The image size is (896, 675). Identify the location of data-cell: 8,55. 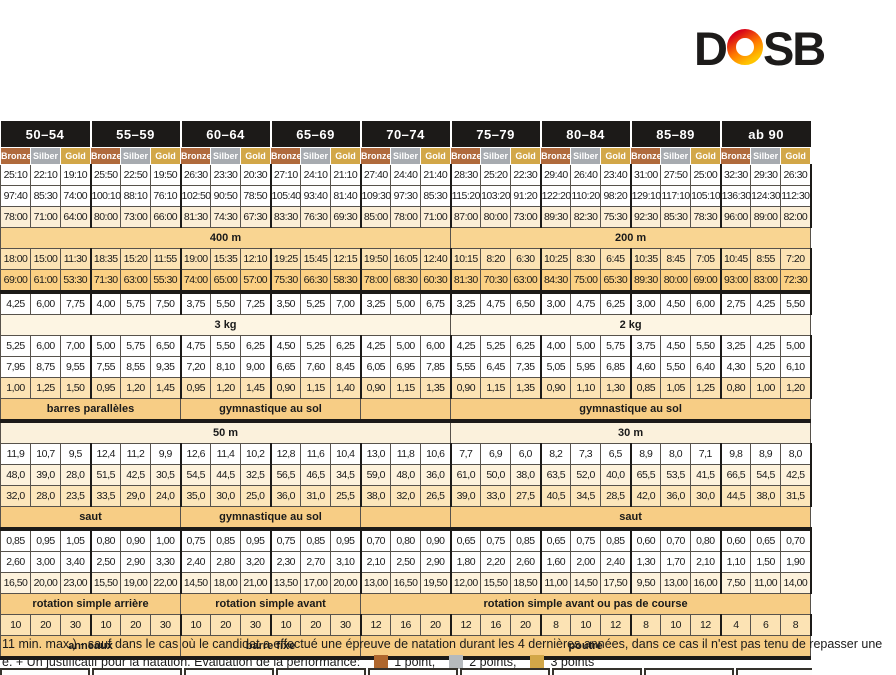
(135, 367).